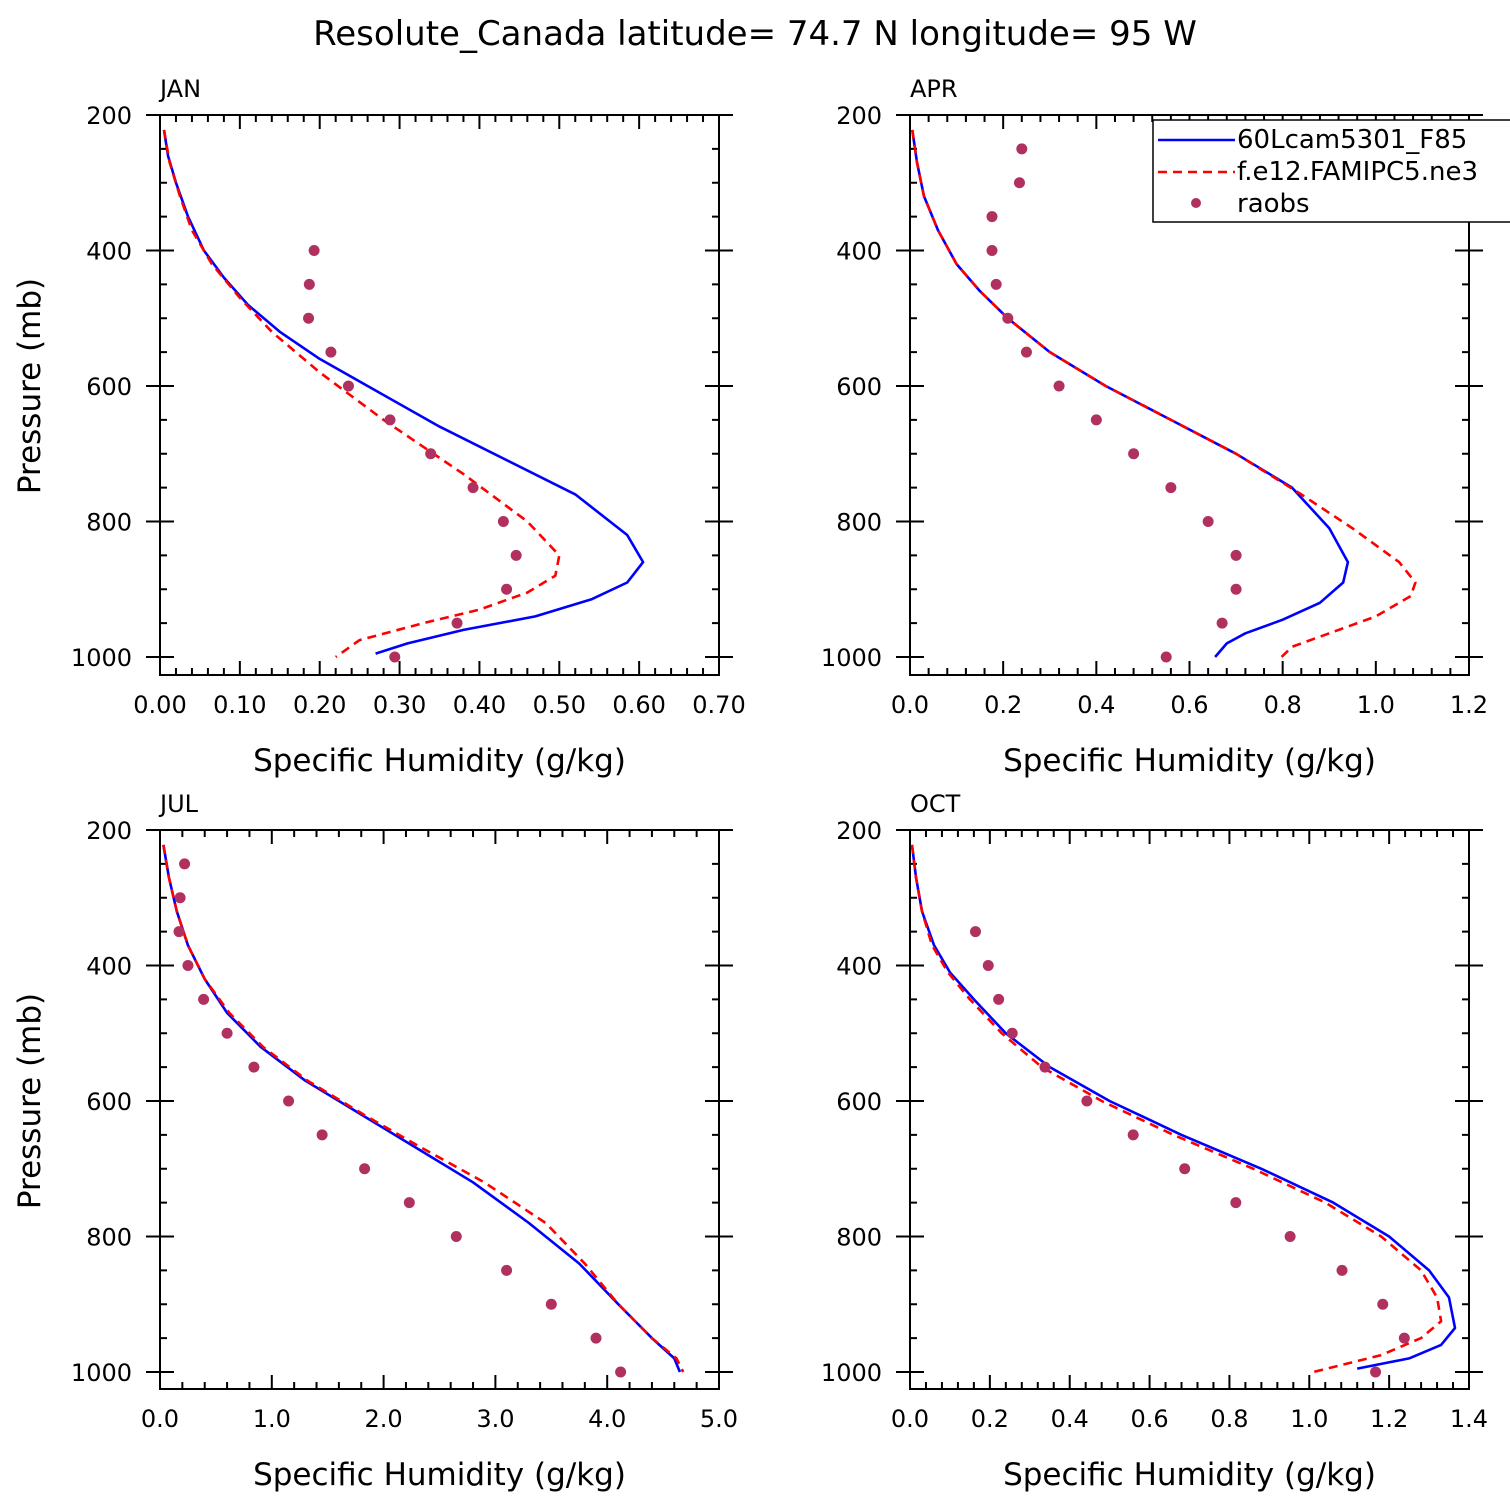 Image resolution: width=1510 pixels, height=1510 pixels. I want to click on y-axis-label-jan: Pressure (mb), so click(30, 386).